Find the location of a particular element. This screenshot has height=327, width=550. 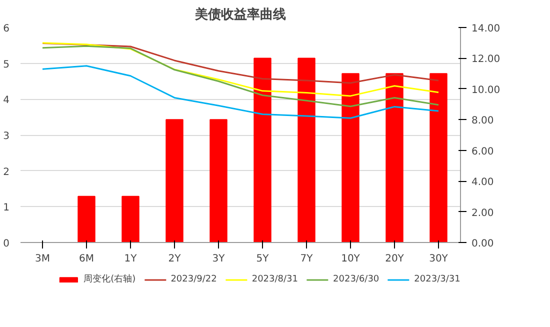

x-tick-label: 10Y is located at coordinates (351, 259).